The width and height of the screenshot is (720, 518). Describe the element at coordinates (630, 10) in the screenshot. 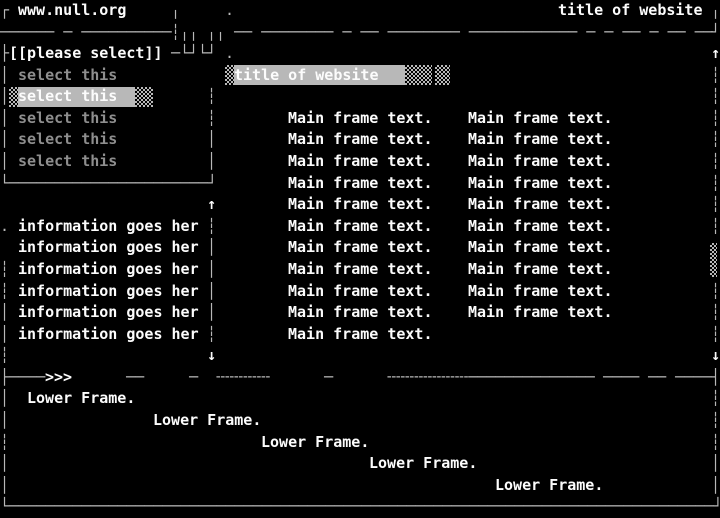

I see `page-title: title of website` at that location.